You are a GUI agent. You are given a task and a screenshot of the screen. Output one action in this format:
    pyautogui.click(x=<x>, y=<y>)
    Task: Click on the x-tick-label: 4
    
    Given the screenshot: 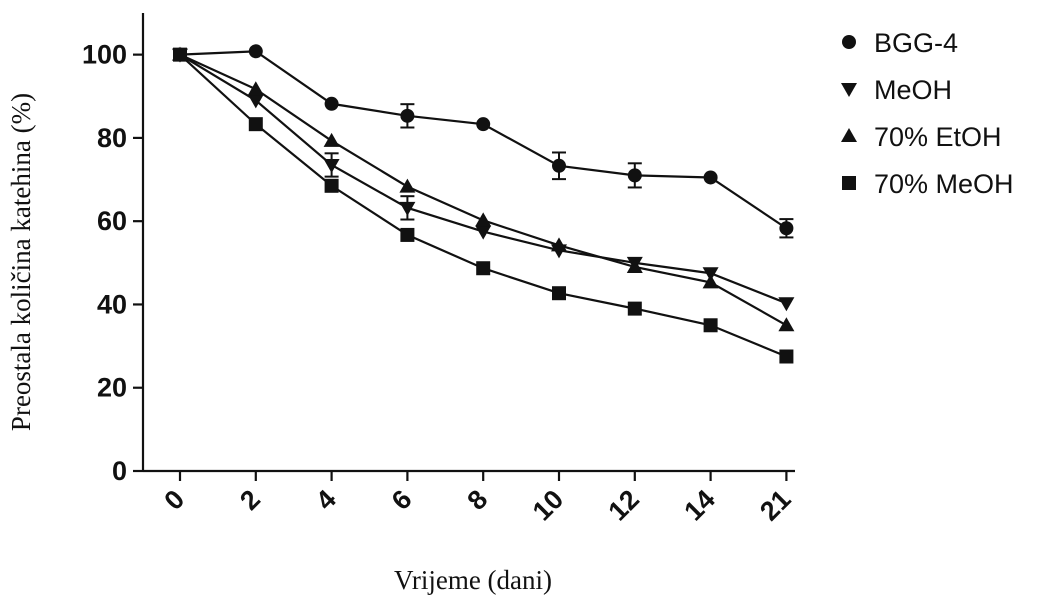 What is the action you would take?
    pyautogui.click(x=326, y=500)
    